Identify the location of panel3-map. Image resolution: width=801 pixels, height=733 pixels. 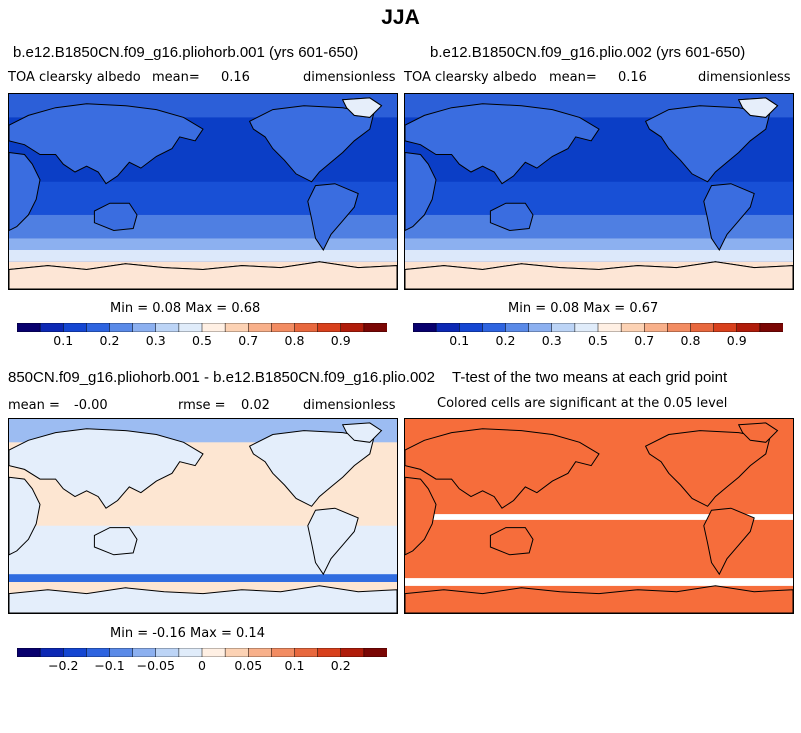
(203, 516).